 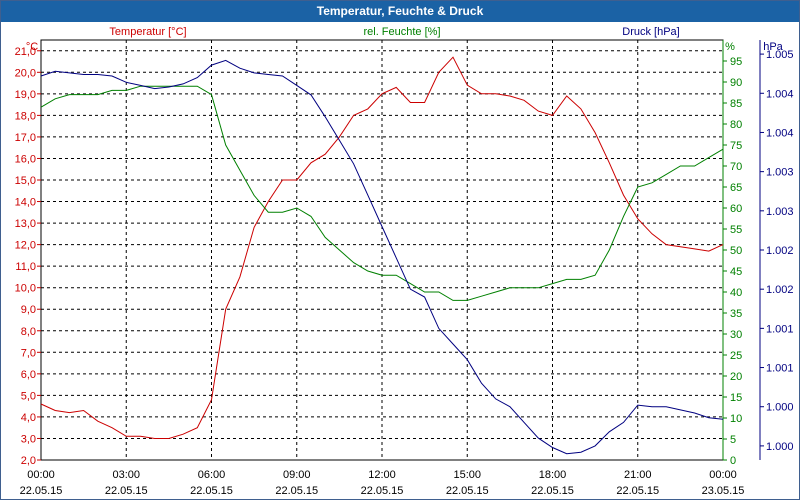 I want to click on humidity-tick-label: 0, so click(x=733, y=461).